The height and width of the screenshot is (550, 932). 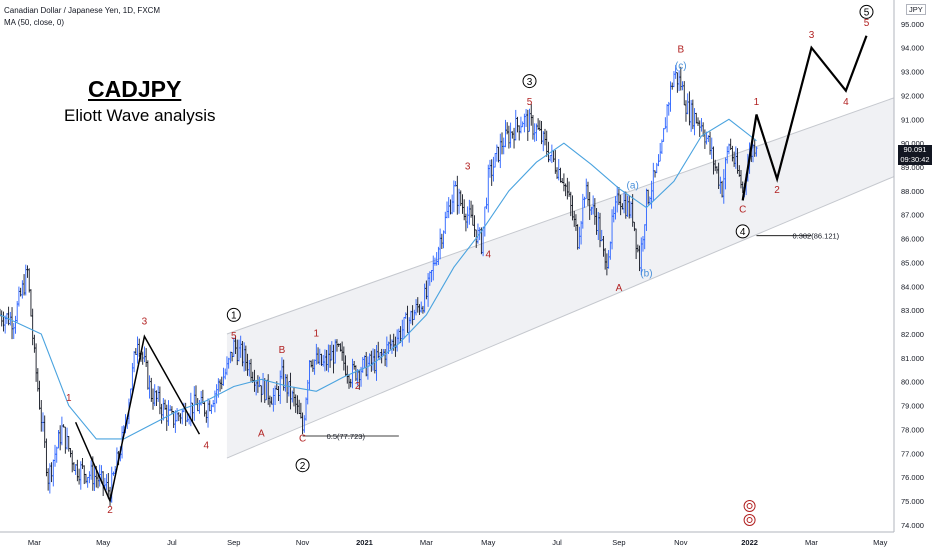 I want to click on price-tick-label: 90.000, so click(x=912, y=143).